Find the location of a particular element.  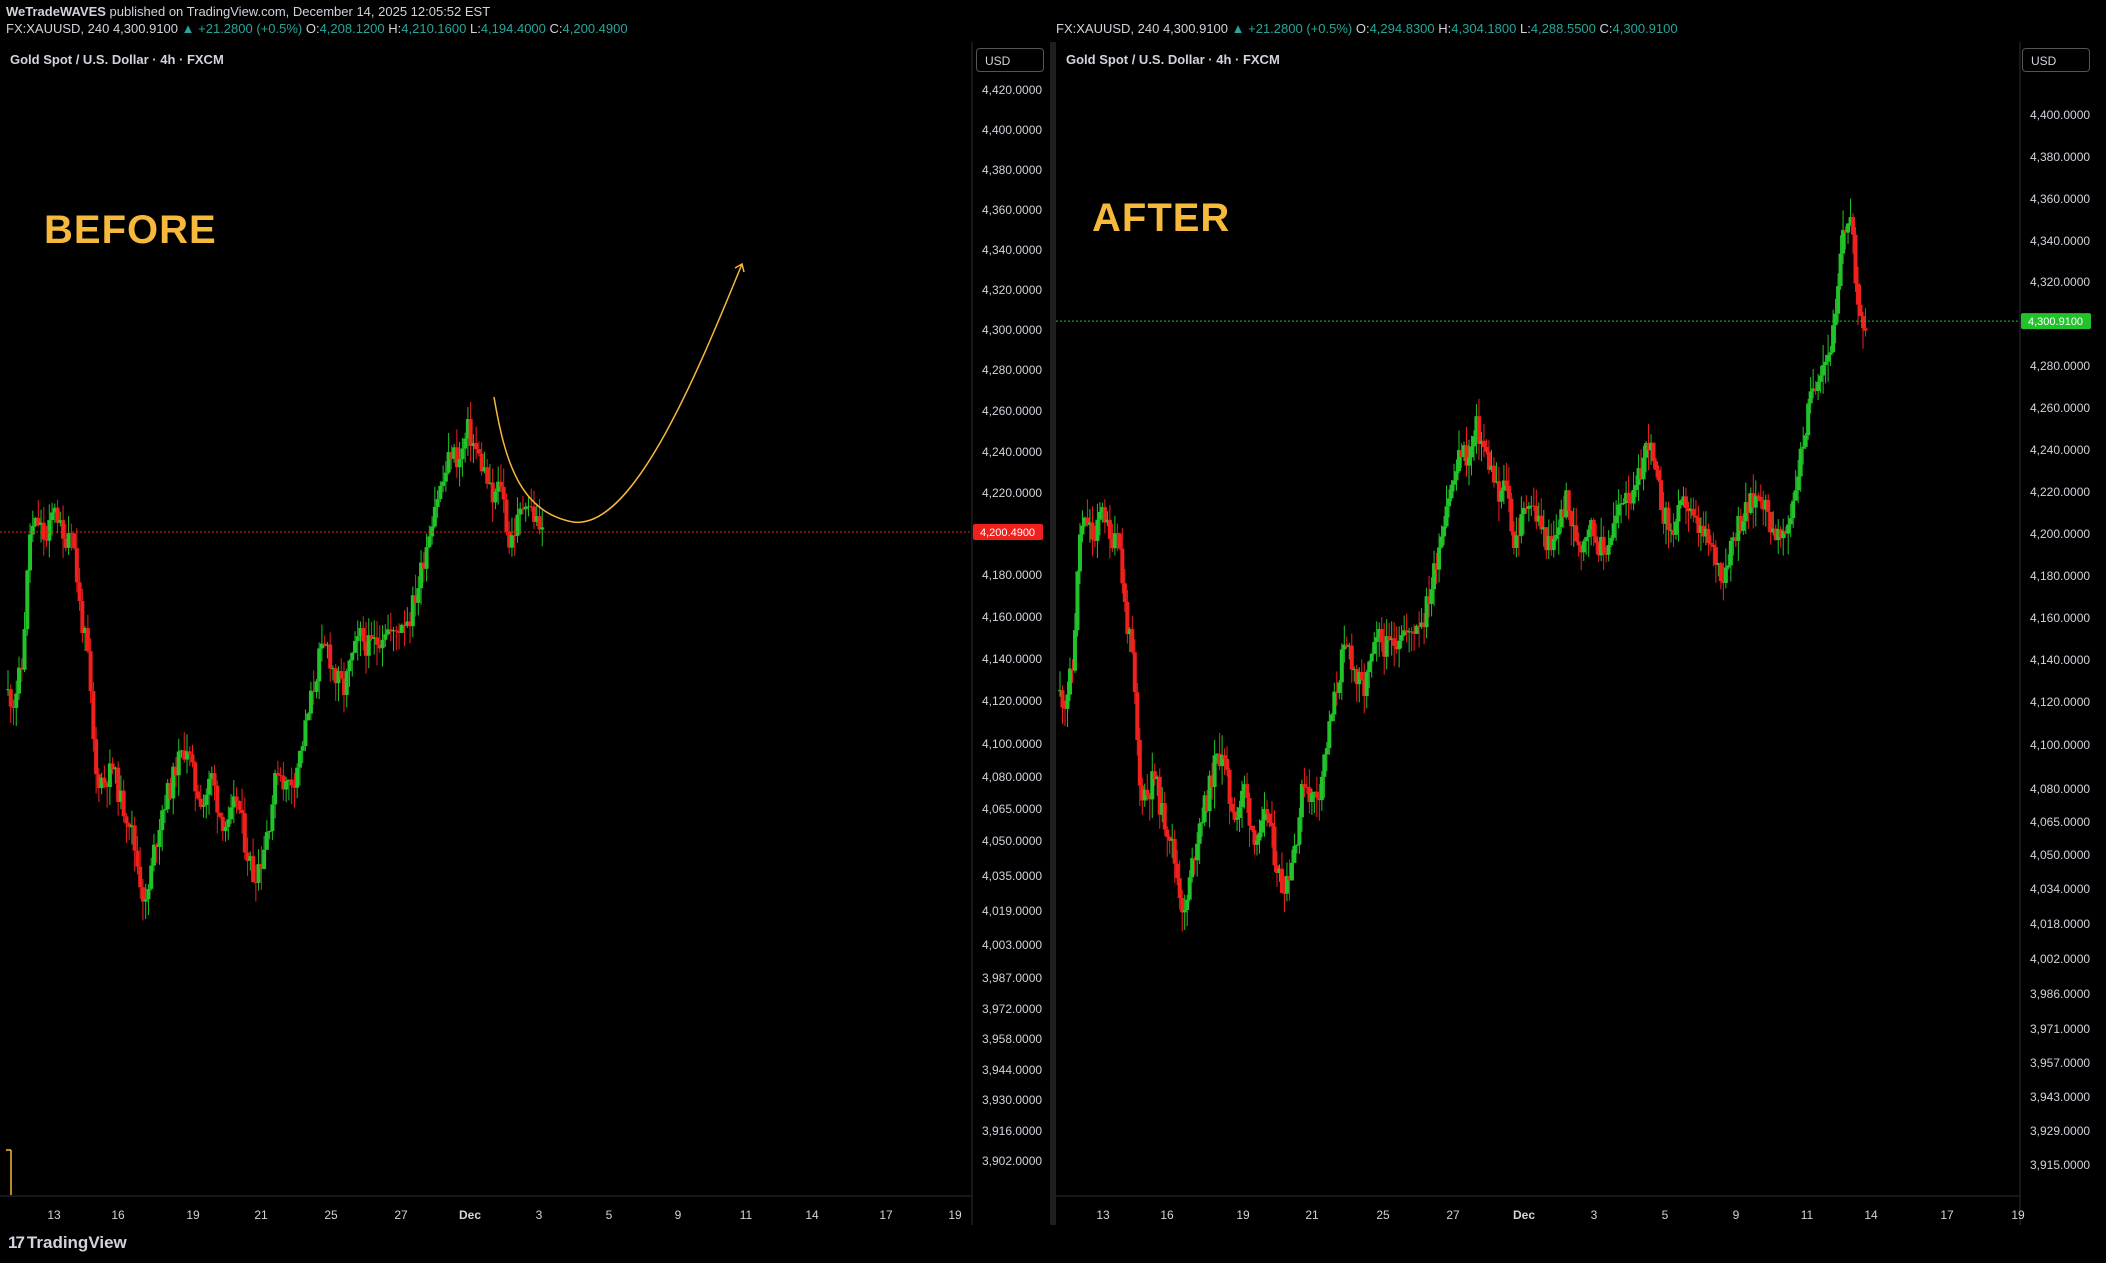

y-tick-label: 3,915.0000 is located at coordinates (2060, 1165).